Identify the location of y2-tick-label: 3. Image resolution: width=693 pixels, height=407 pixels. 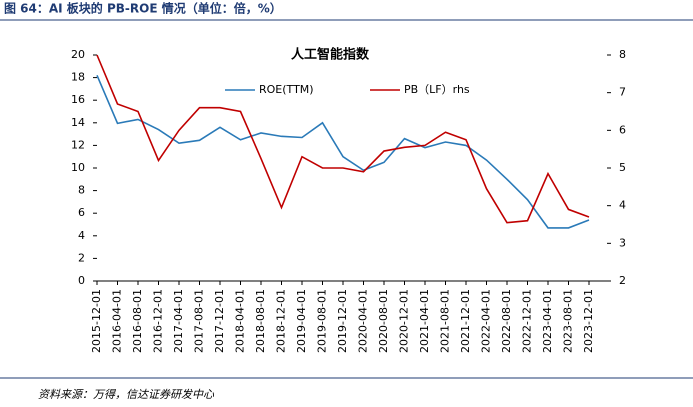
(622, 242).